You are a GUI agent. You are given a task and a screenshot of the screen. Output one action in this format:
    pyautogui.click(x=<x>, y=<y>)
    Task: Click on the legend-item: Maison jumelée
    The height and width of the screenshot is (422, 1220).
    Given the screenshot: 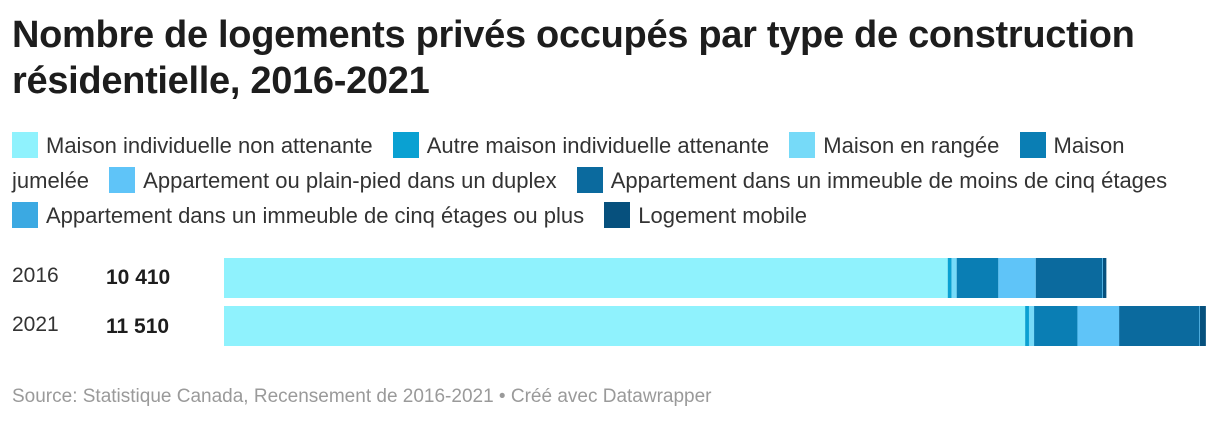 What is the action you would take?
    pyautogui.click(x=568, y=162)
    